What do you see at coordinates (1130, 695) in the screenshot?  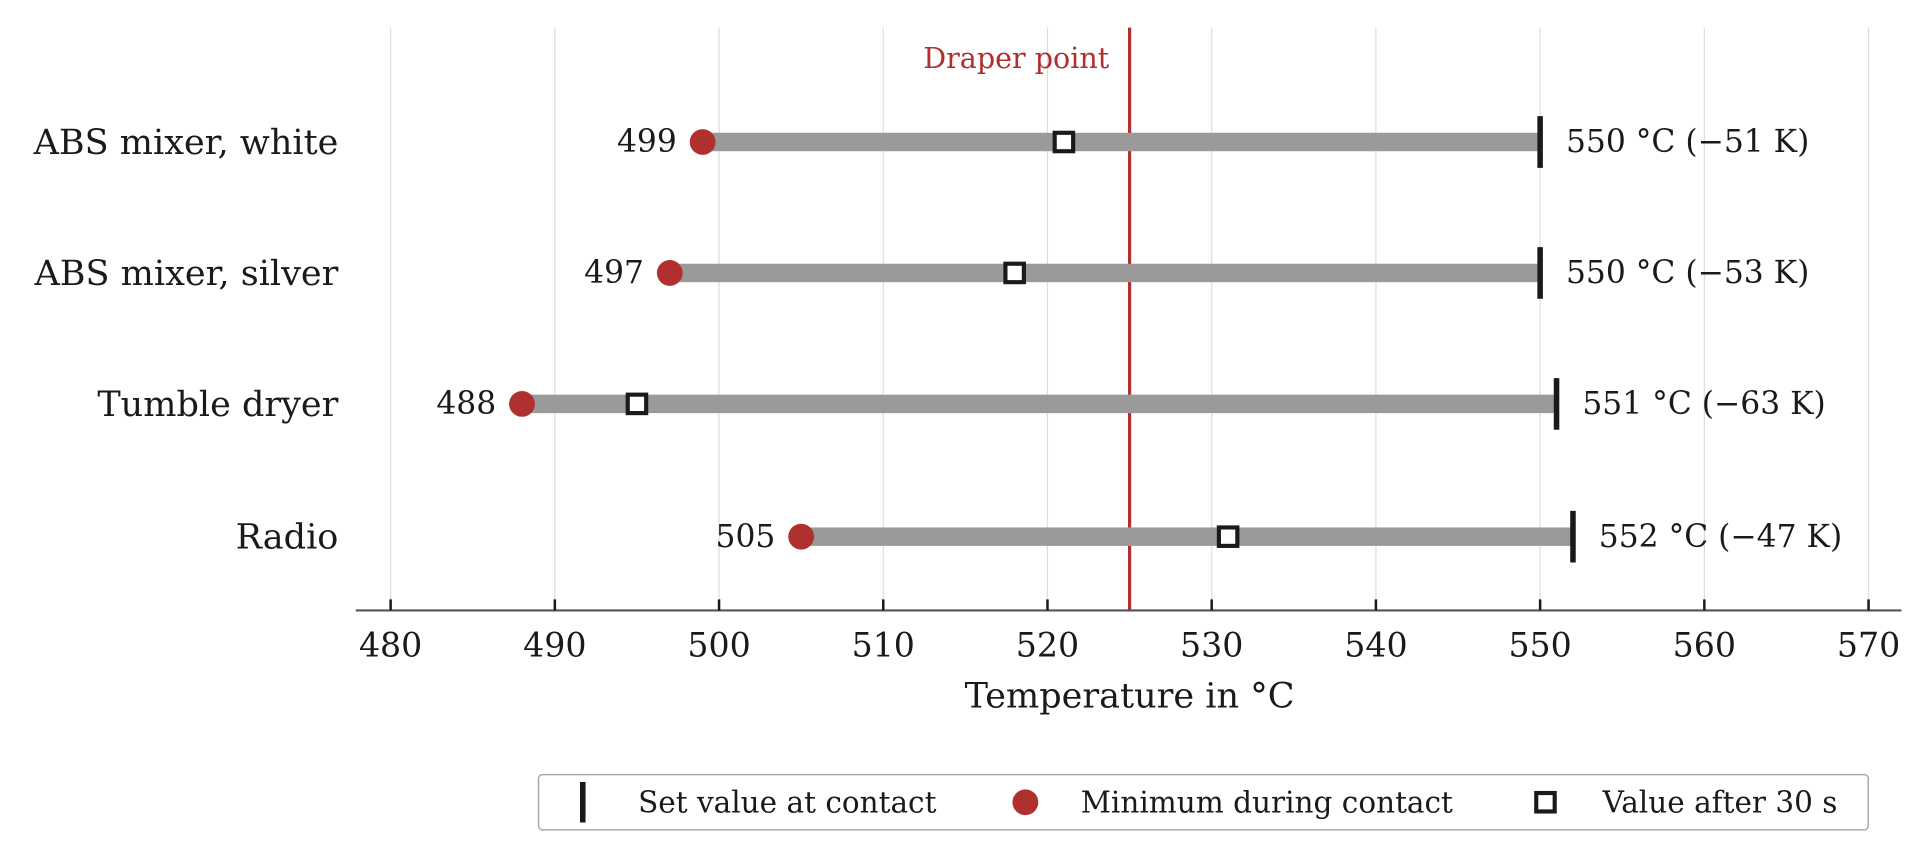 I see `x-axis-label: Temperature in °C` at bounding box center [1130, 695].